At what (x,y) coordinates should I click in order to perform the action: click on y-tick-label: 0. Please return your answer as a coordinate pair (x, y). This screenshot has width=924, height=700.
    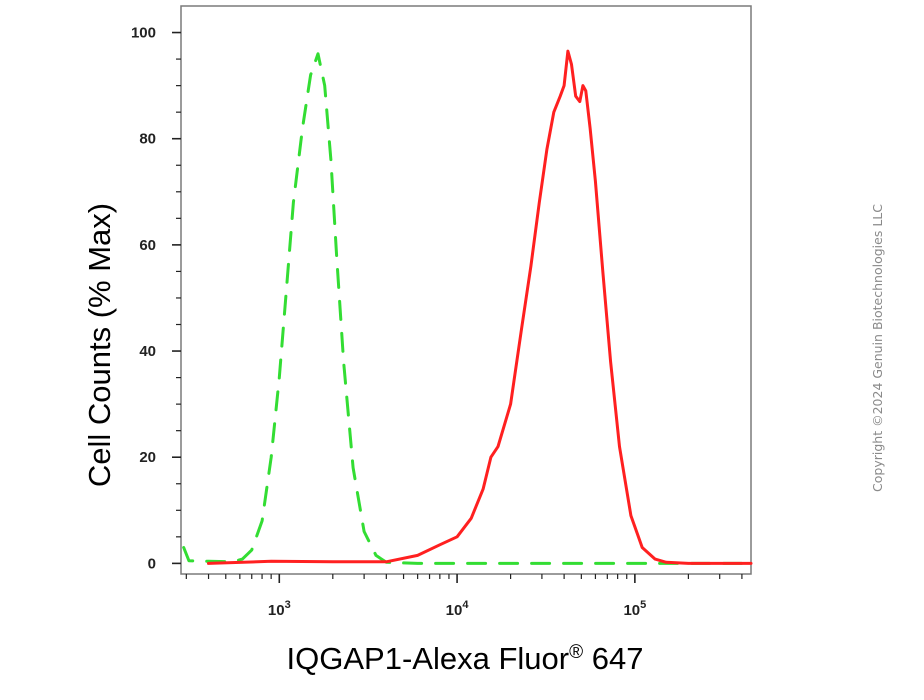
    Looking at the image, I should click on (152, 563).